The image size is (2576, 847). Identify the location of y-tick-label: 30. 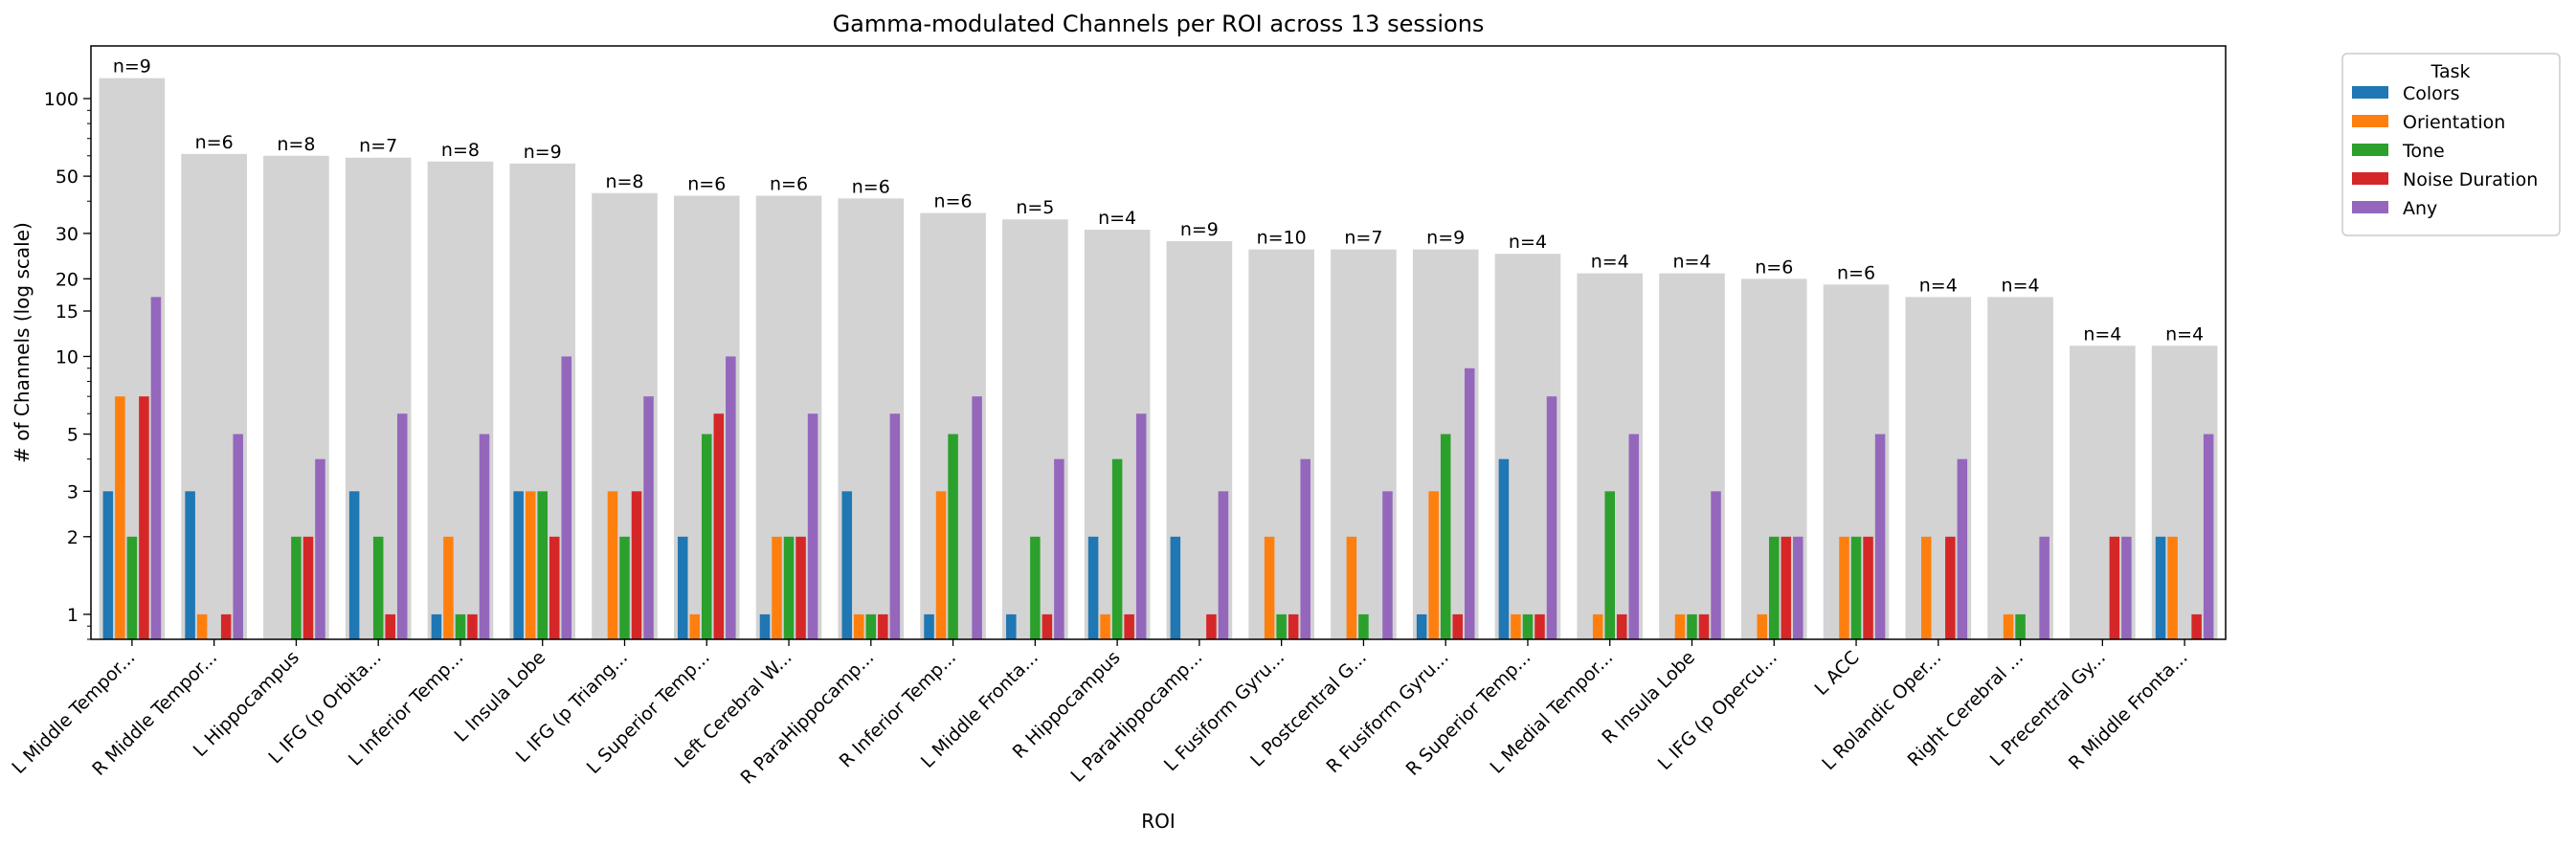
(67, 234).